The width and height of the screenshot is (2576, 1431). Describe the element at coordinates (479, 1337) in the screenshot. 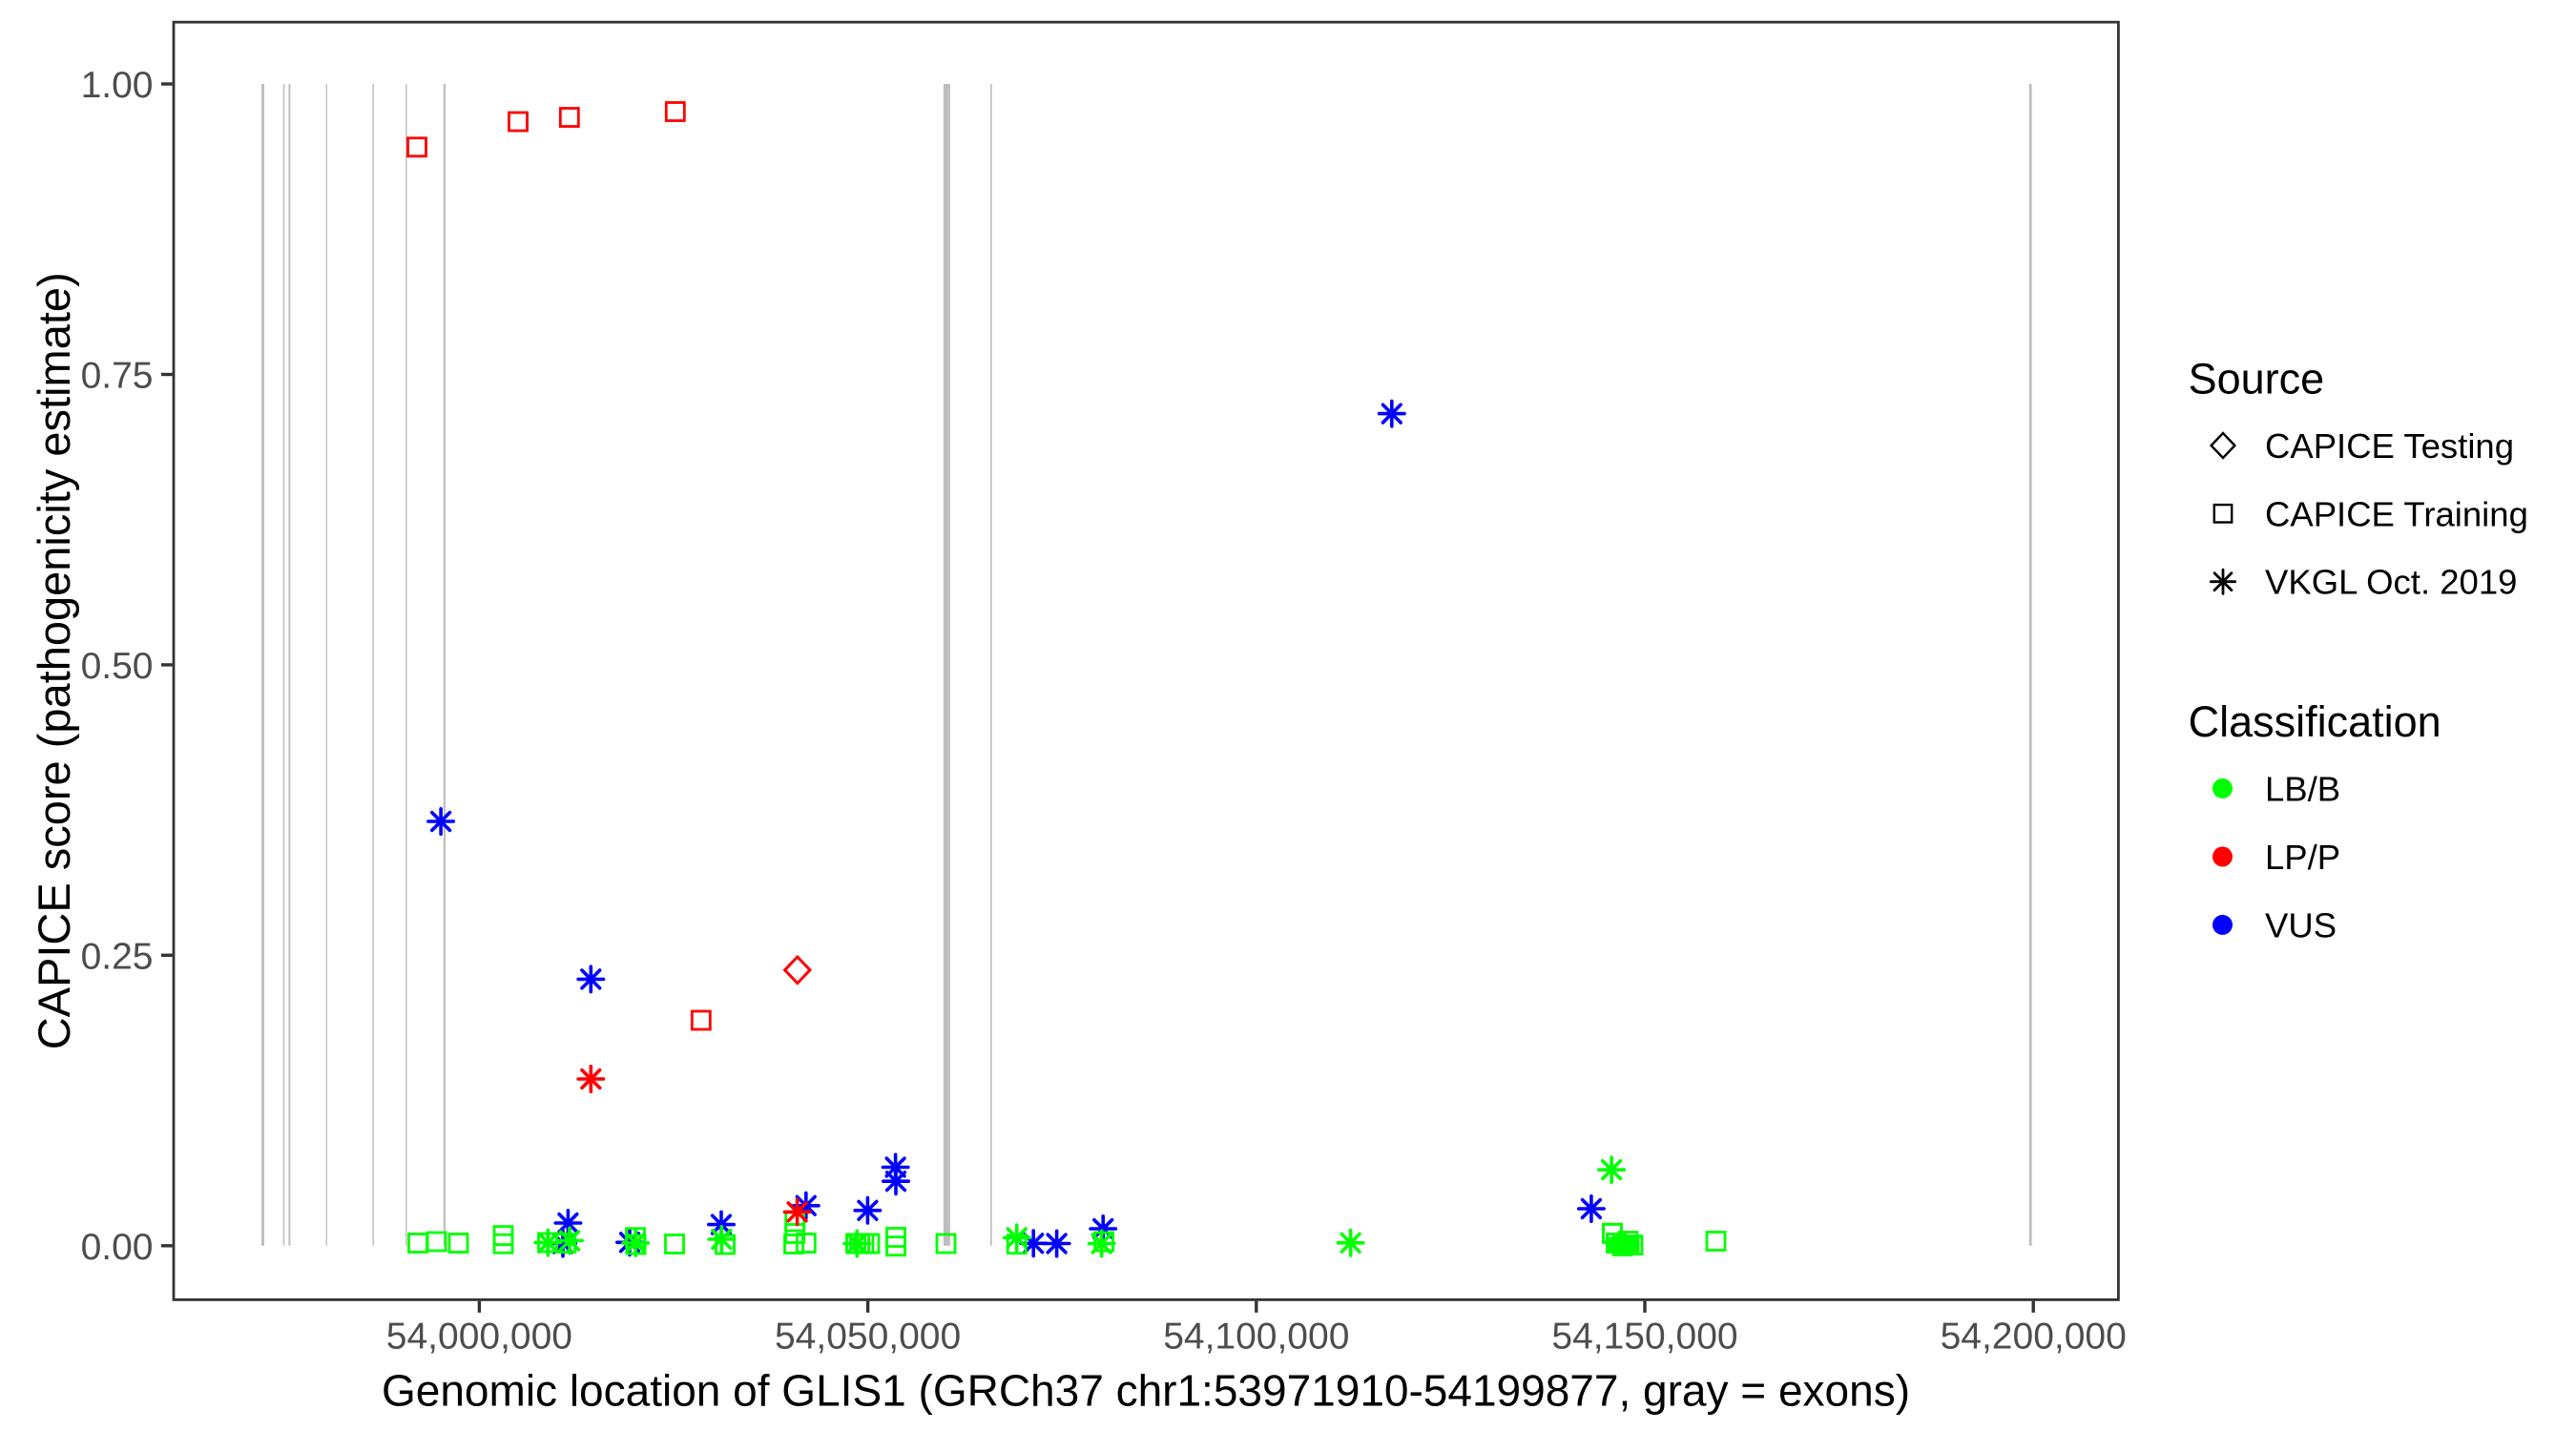

I see `svg-text: 54,000,000` at that location.